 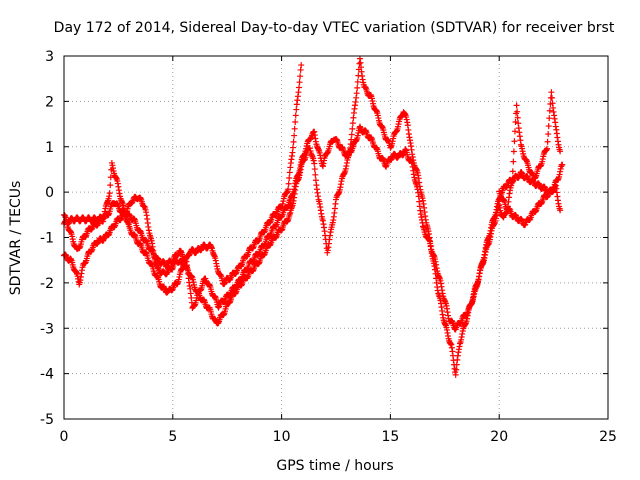 I want to click on y-axis-label: SDTVAR / TECUs, so click(x=16, y=238).